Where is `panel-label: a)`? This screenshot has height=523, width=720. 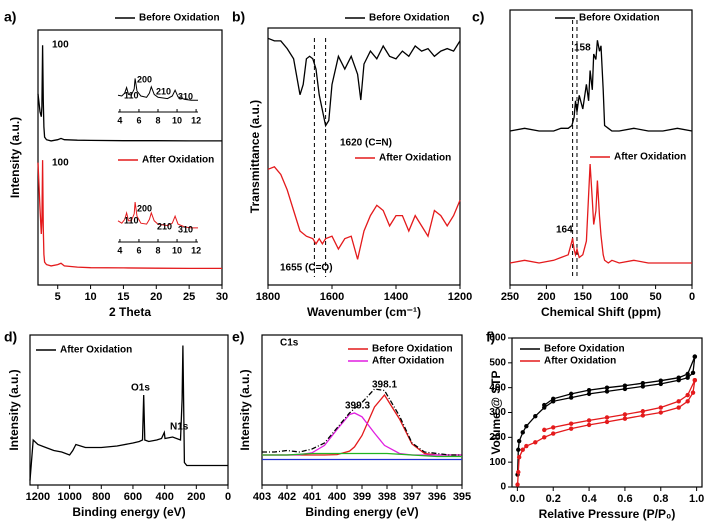
panel-label: a) is located at coordinates (10, 17).